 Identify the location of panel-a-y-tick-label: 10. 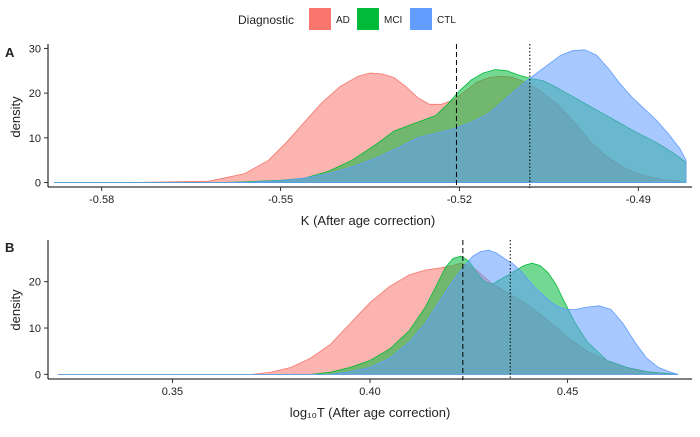
(35, 139).